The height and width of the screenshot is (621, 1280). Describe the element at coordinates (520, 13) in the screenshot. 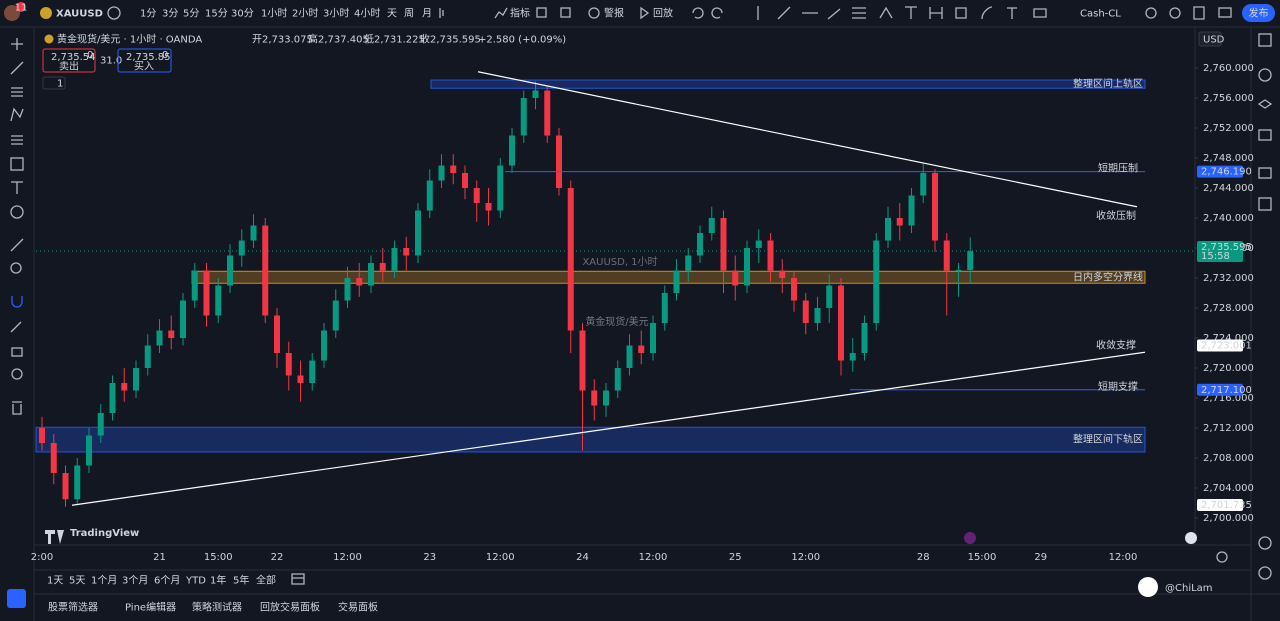

I see `indicators-button: 指标` at that location.